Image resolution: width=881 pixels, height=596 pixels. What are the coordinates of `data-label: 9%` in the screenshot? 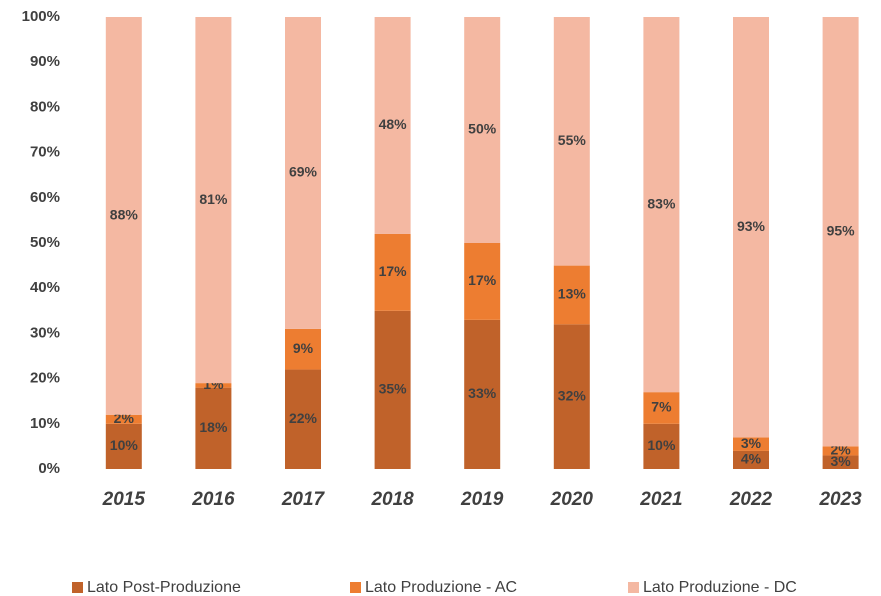 It's located at (303, 348).